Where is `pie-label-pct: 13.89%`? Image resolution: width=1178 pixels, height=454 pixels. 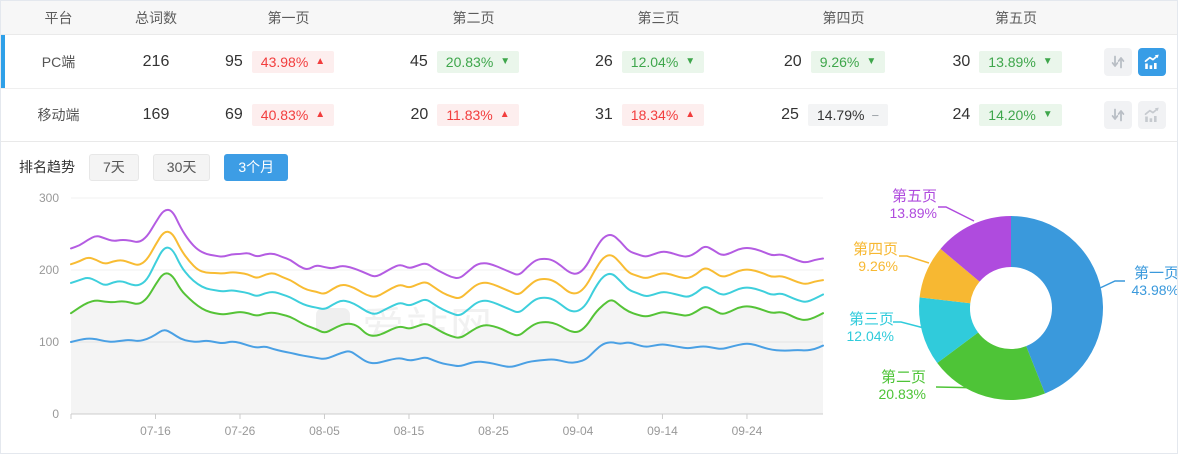 pie-label-pct: 13.89% is located at coordinates (913, 213).